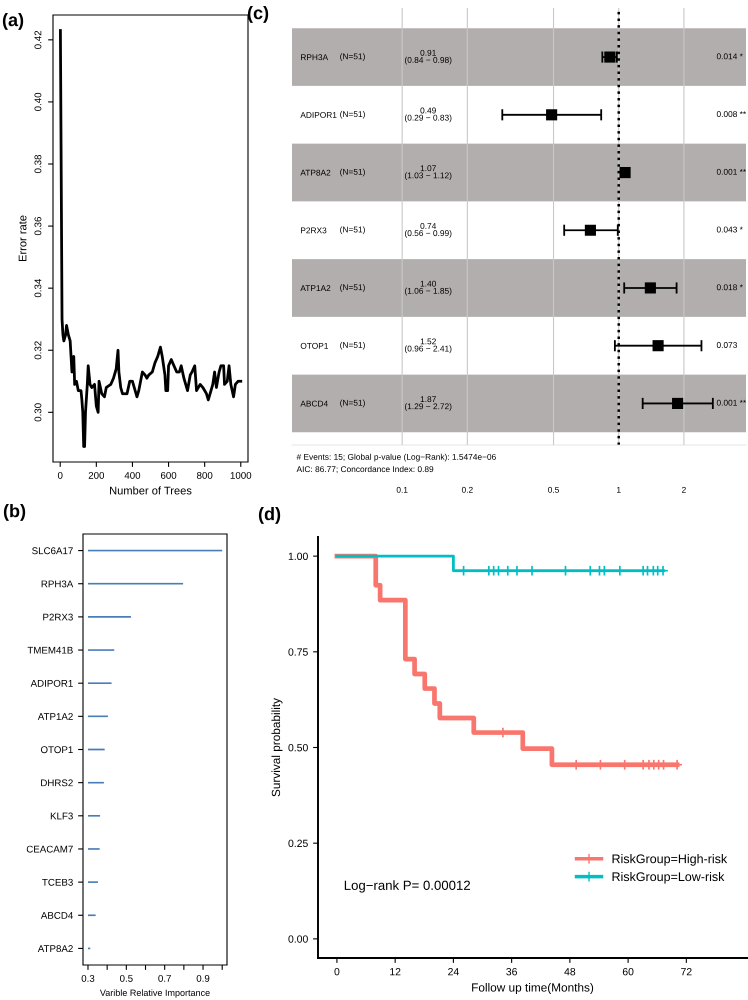 The width and height of the screenshot is (748, 1000). What do you see at coordinates (38, 39) in the screenshot?
I see `y-tick-label: 0.42` at bounding box center [38, 39].